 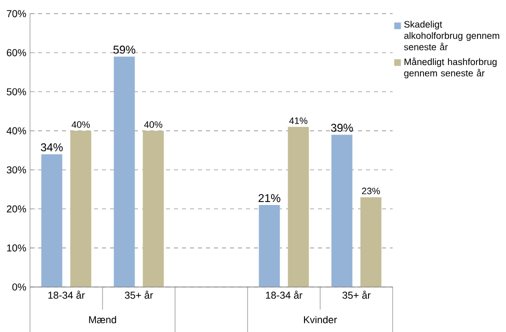 What do you see at coordinates (102, 320) in the screenshot?
I see `text: Mænd` at bounding box center [102, 320].